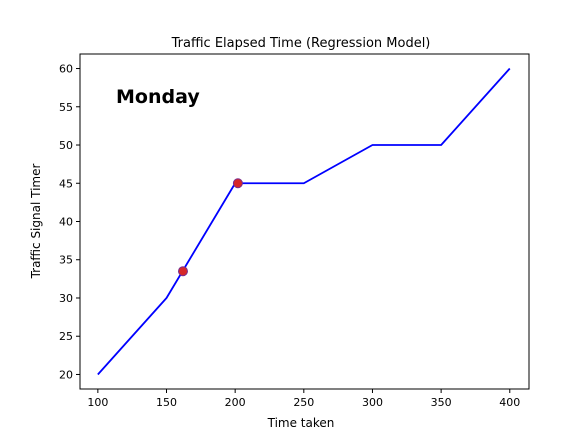  Describe the element at coordinates (36, 222) in the screenshot. I see `y-axis-label: Traffic Signal Timer` at that location.